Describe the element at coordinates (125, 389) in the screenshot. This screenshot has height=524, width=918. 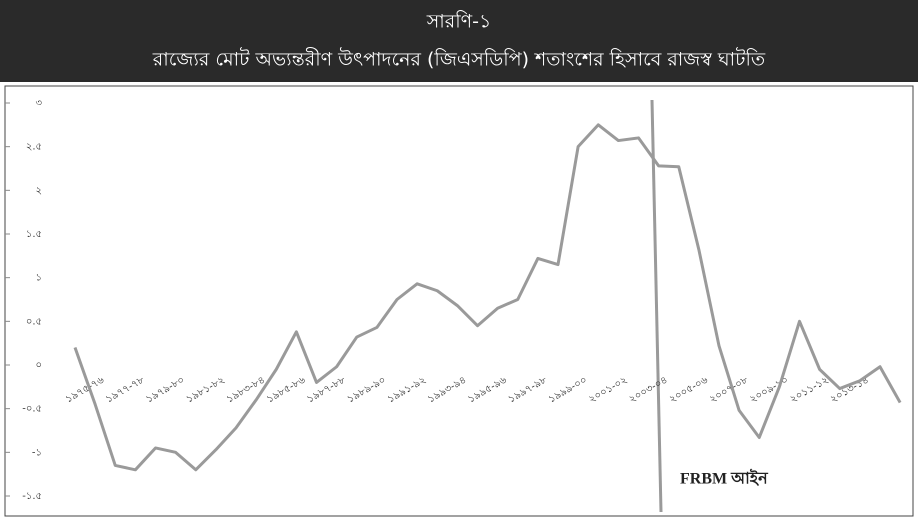
I see `x-tick-label: ১৯৭৭-৭৮` at that location.